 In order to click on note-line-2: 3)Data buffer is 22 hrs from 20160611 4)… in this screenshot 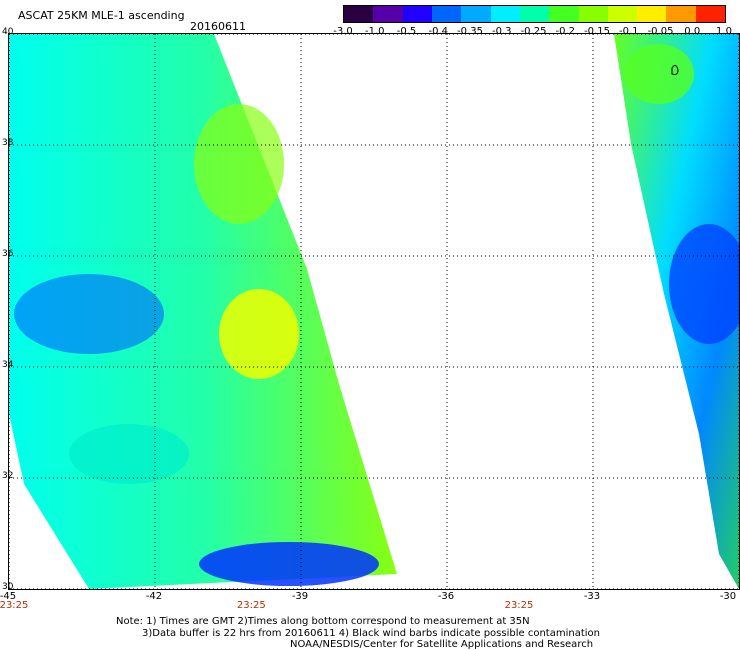, I will do `click(371, 633)`.